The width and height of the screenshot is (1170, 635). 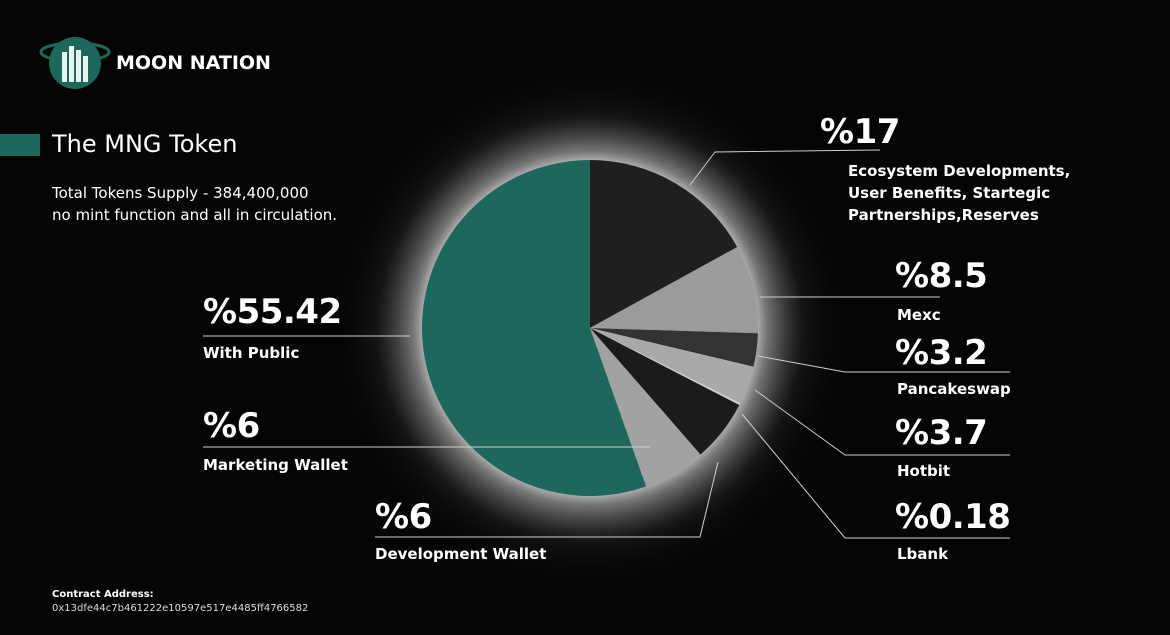 What do you see at coordinates (145, 144) in the screenshot?
I see `heading: The MNG Token` at bounding box center [145, 144].